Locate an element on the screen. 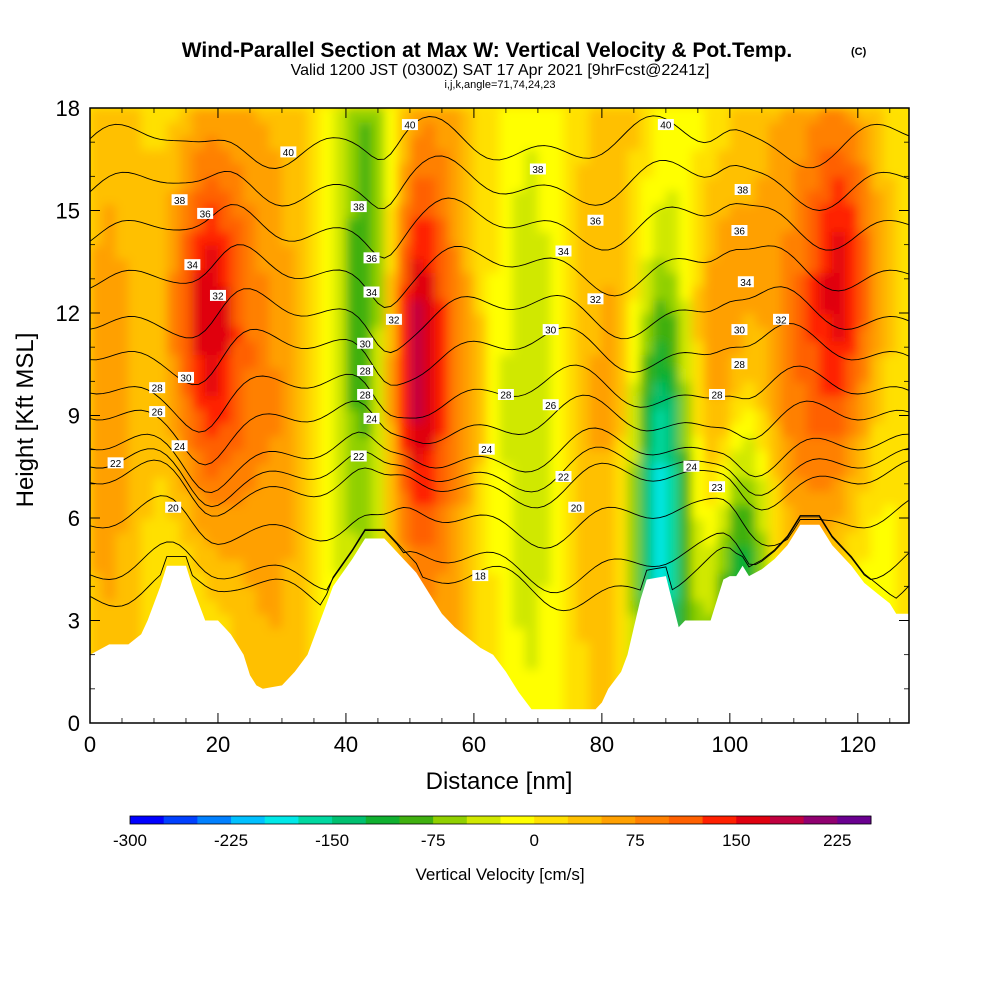 The image size is (1000, 1000). contour-label-text: 34 is located at coordinates (193, 266).